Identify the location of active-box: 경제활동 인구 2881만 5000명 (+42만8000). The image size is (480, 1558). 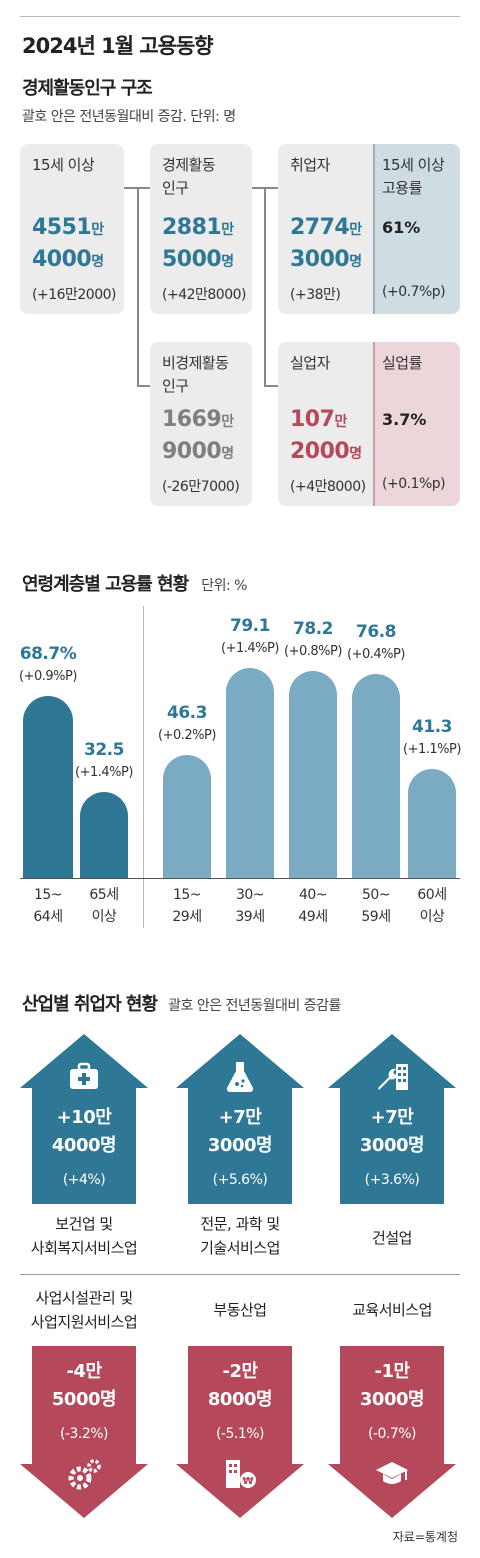
(201, 229).